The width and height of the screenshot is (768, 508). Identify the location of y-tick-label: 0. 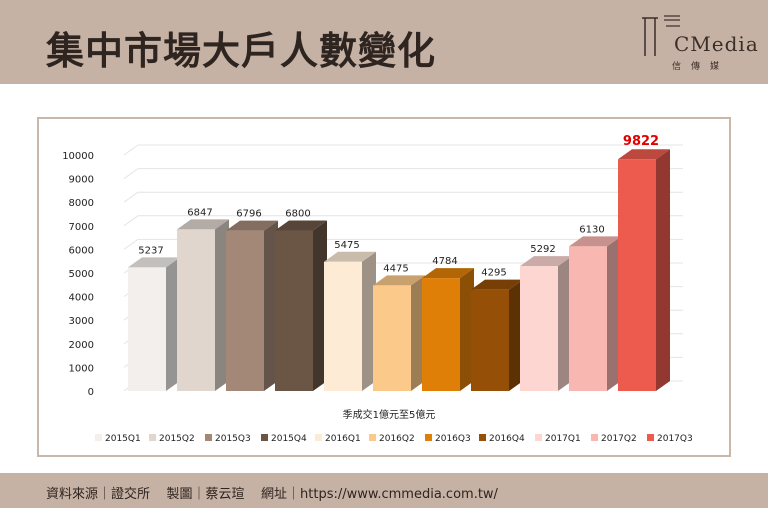
(91, 392).